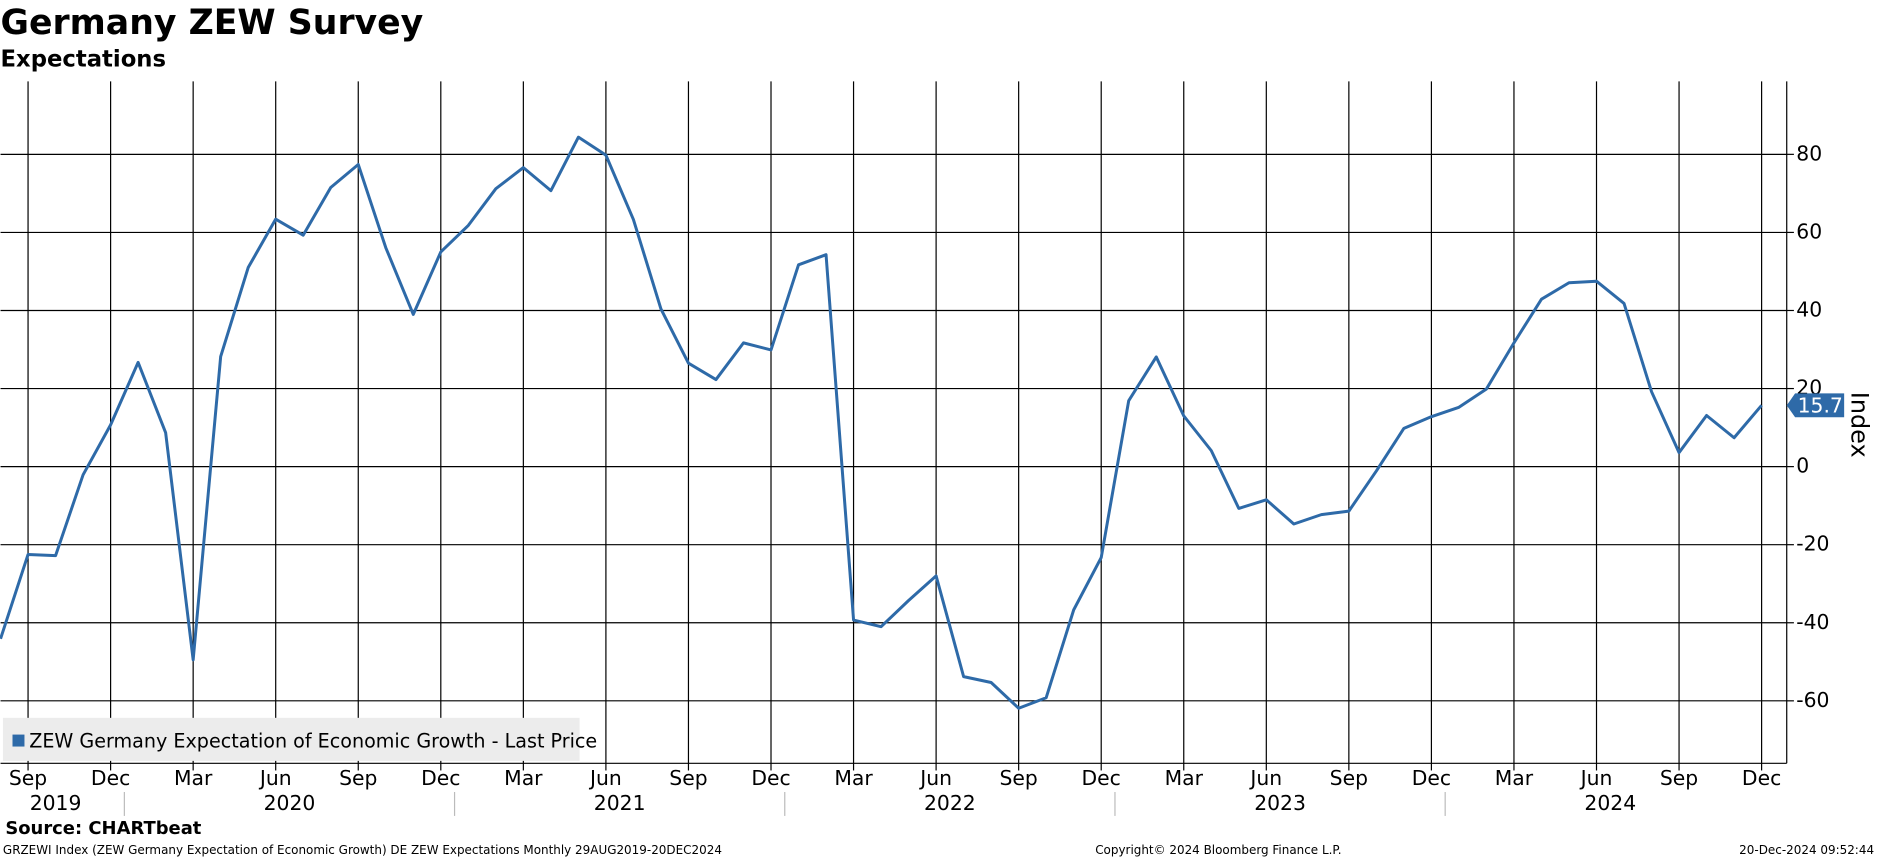 This screenshot has height=859, width=1877. I want to click on year-label: 2020, so click(290, 803).